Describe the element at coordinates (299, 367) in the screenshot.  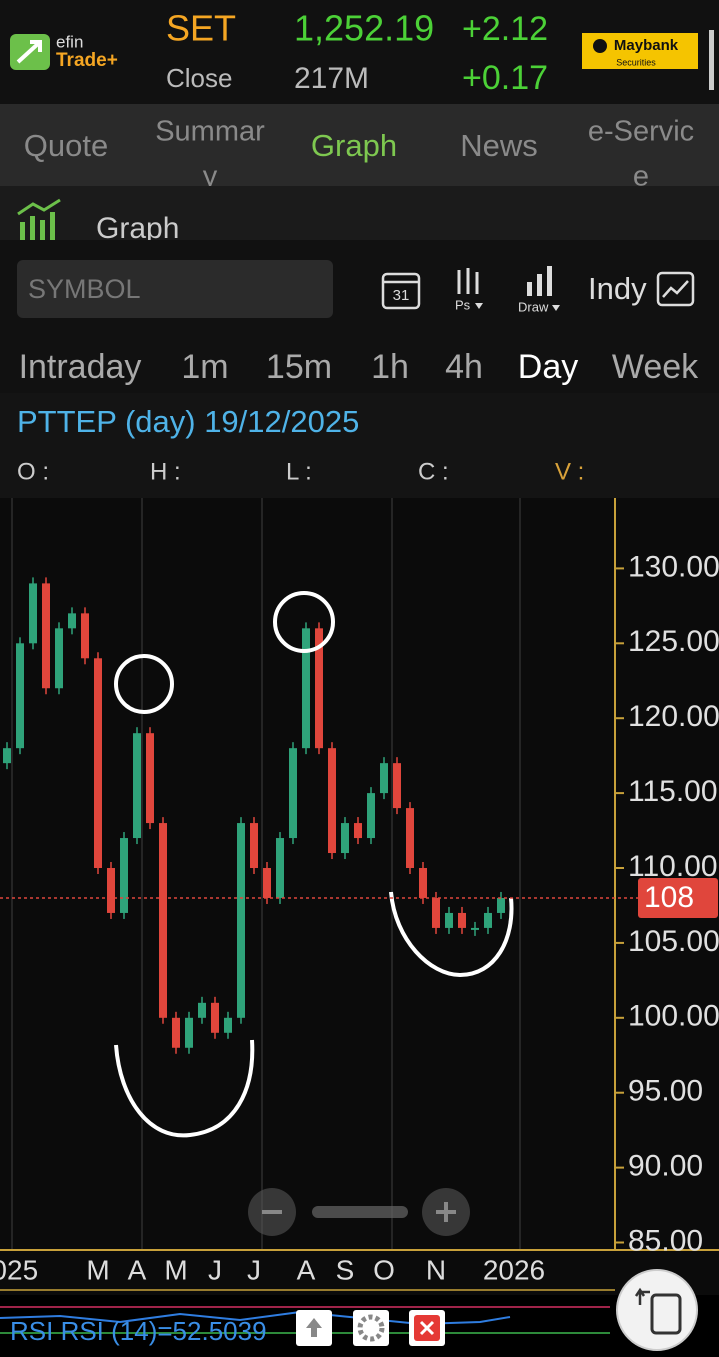
I see `timeframe: 15m` at that location.